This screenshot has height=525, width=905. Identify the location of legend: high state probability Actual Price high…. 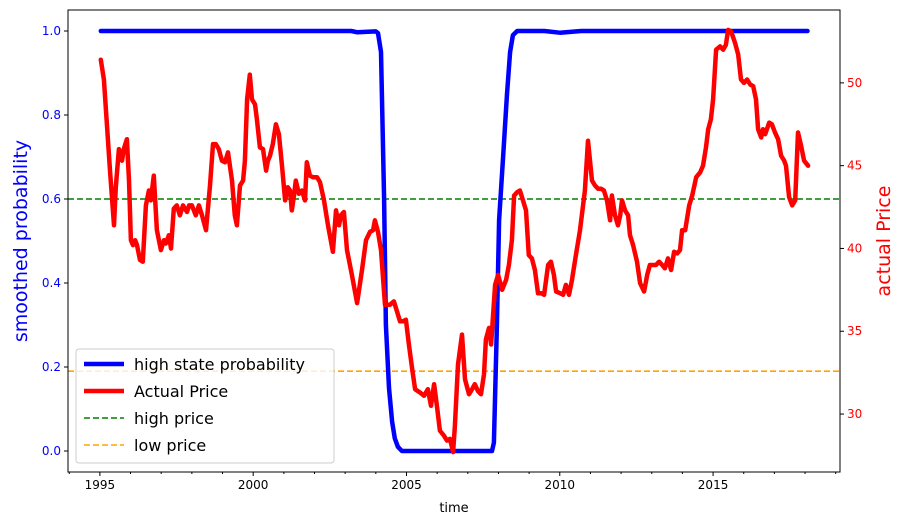
(205, 406).